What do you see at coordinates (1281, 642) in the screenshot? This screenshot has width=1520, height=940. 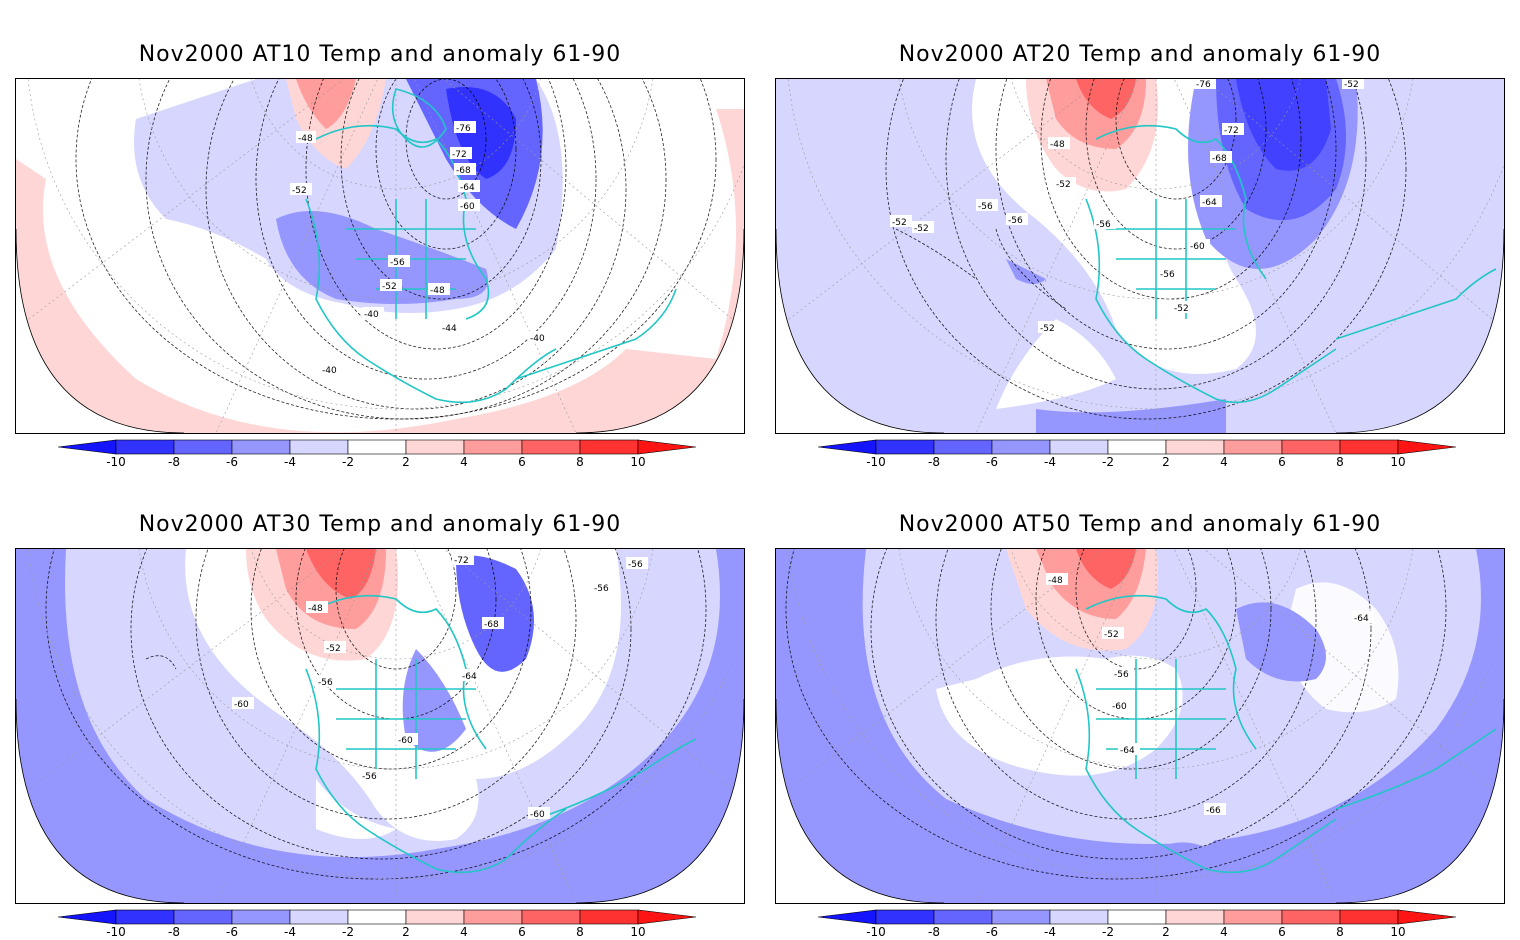 I see `anomaly-negative-atlantic` at bounding box center [1281, 642].